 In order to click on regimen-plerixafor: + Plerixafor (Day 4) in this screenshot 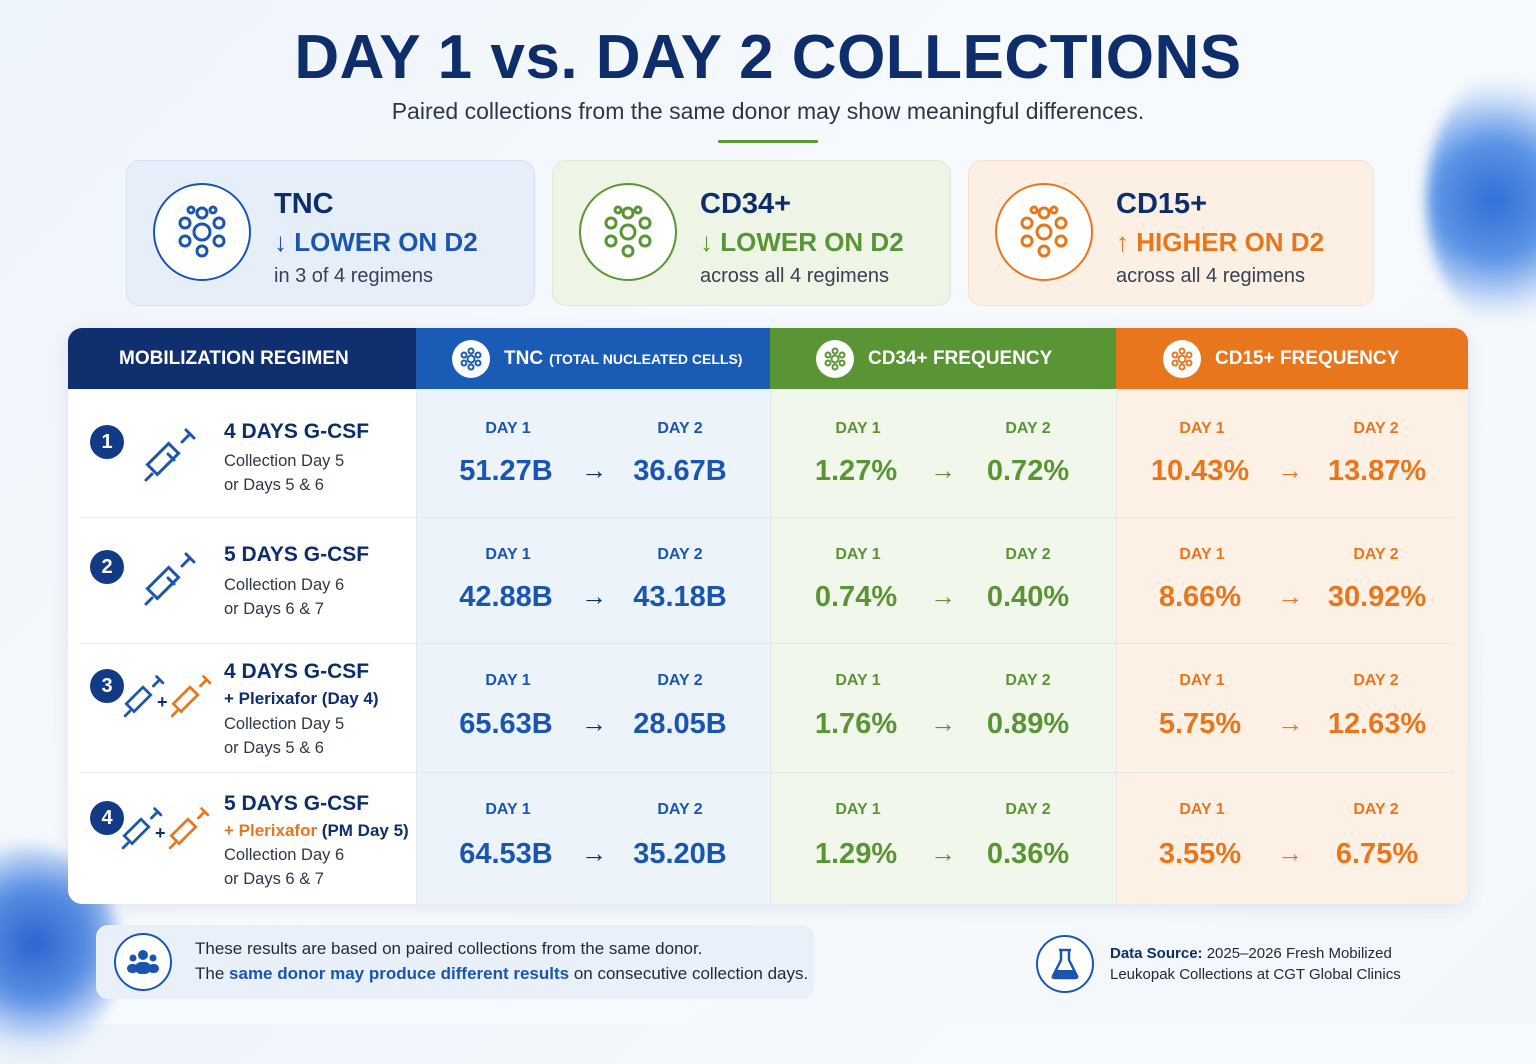, I will do `click(301, 698)`.